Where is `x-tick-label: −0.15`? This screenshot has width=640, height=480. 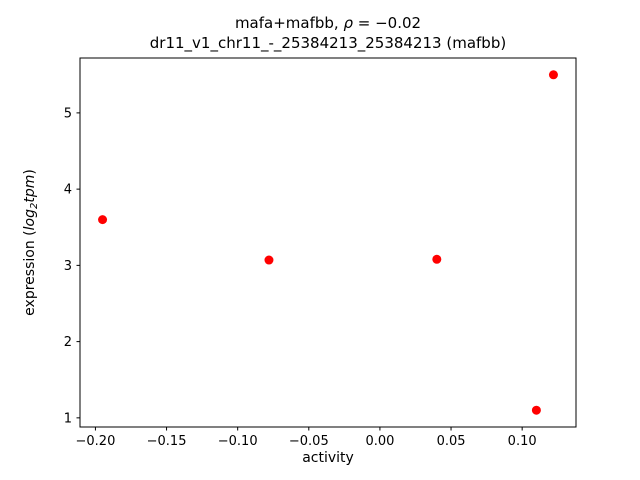
x-tick-label: −0.15 is located at coordinates (167, 441).